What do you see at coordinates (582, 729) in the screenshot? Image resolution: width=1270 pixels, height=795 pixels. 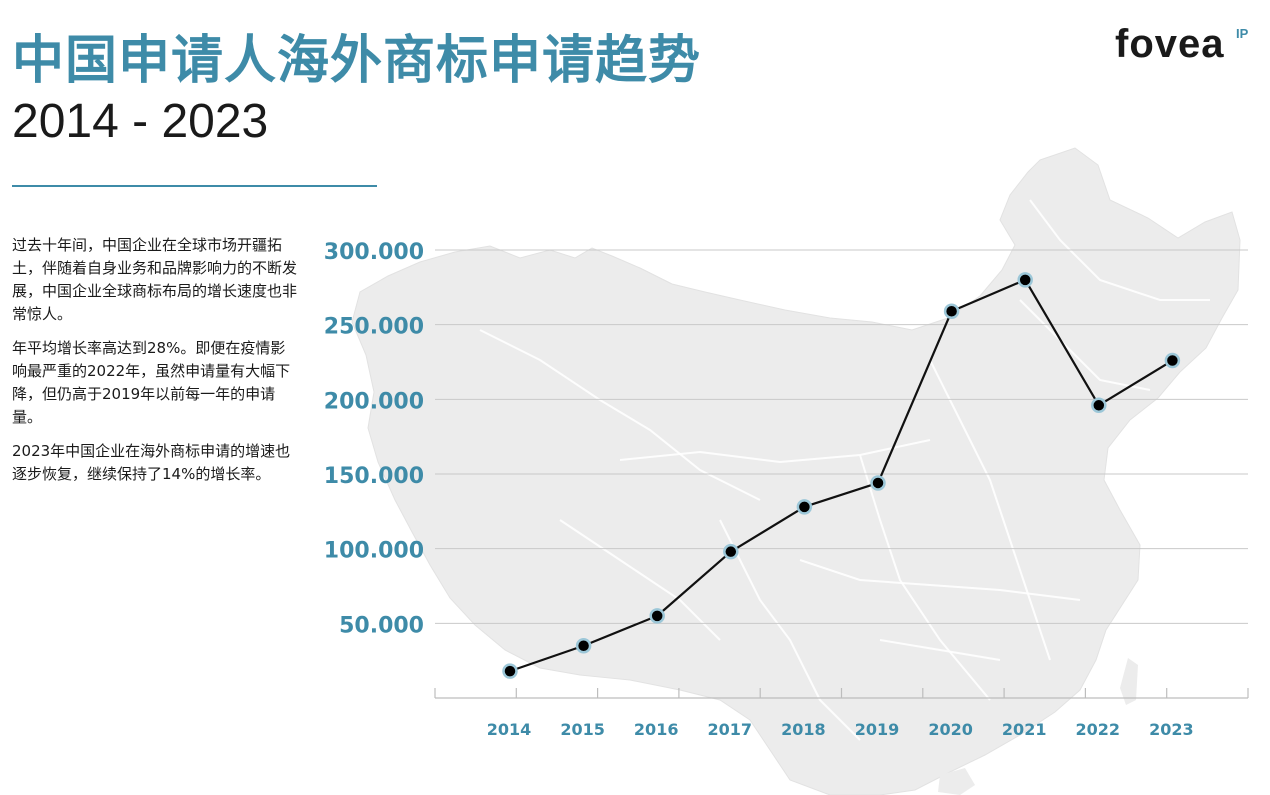 I see `x-tick-label: 2015` at bounding box center [582, 729].